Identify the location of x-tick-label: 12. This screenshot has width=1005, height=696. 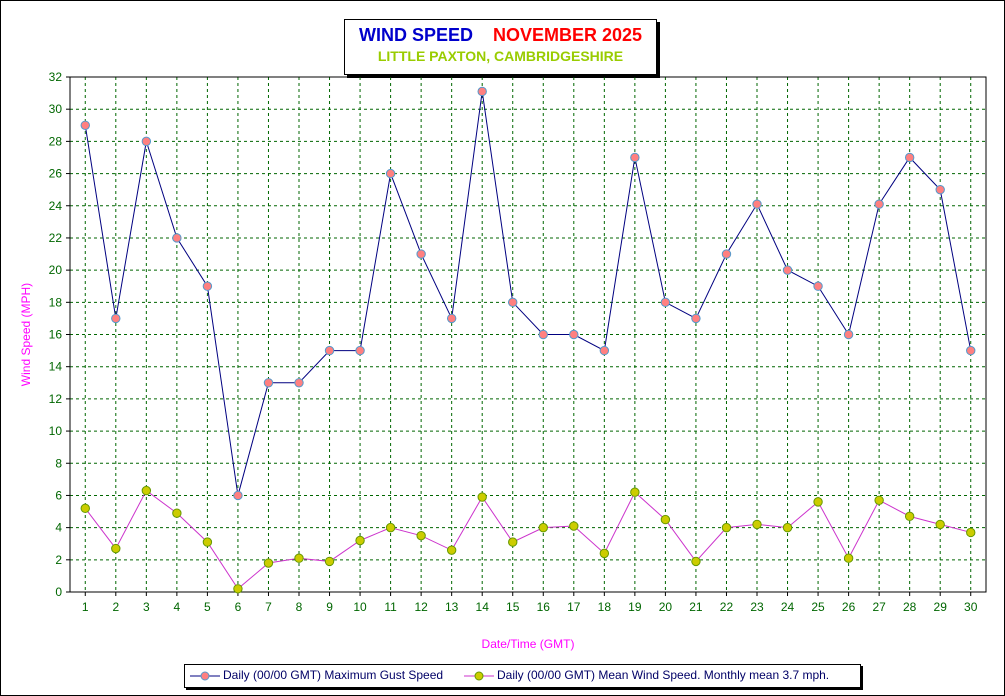
(421, 607).